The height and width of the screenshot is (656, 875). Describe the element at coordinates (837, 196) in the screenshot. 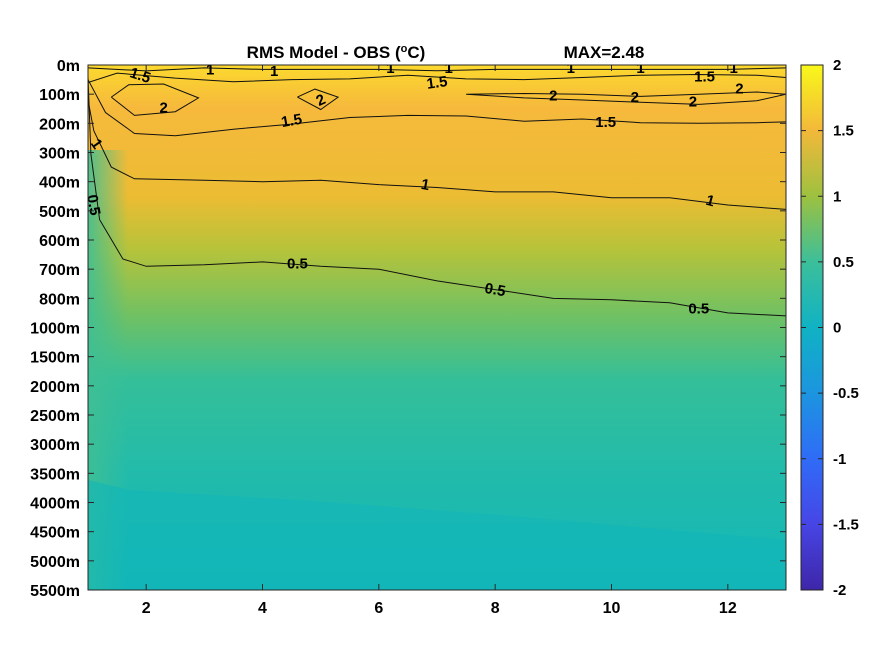

I see `colorbar-tick-label: 1` at that location.